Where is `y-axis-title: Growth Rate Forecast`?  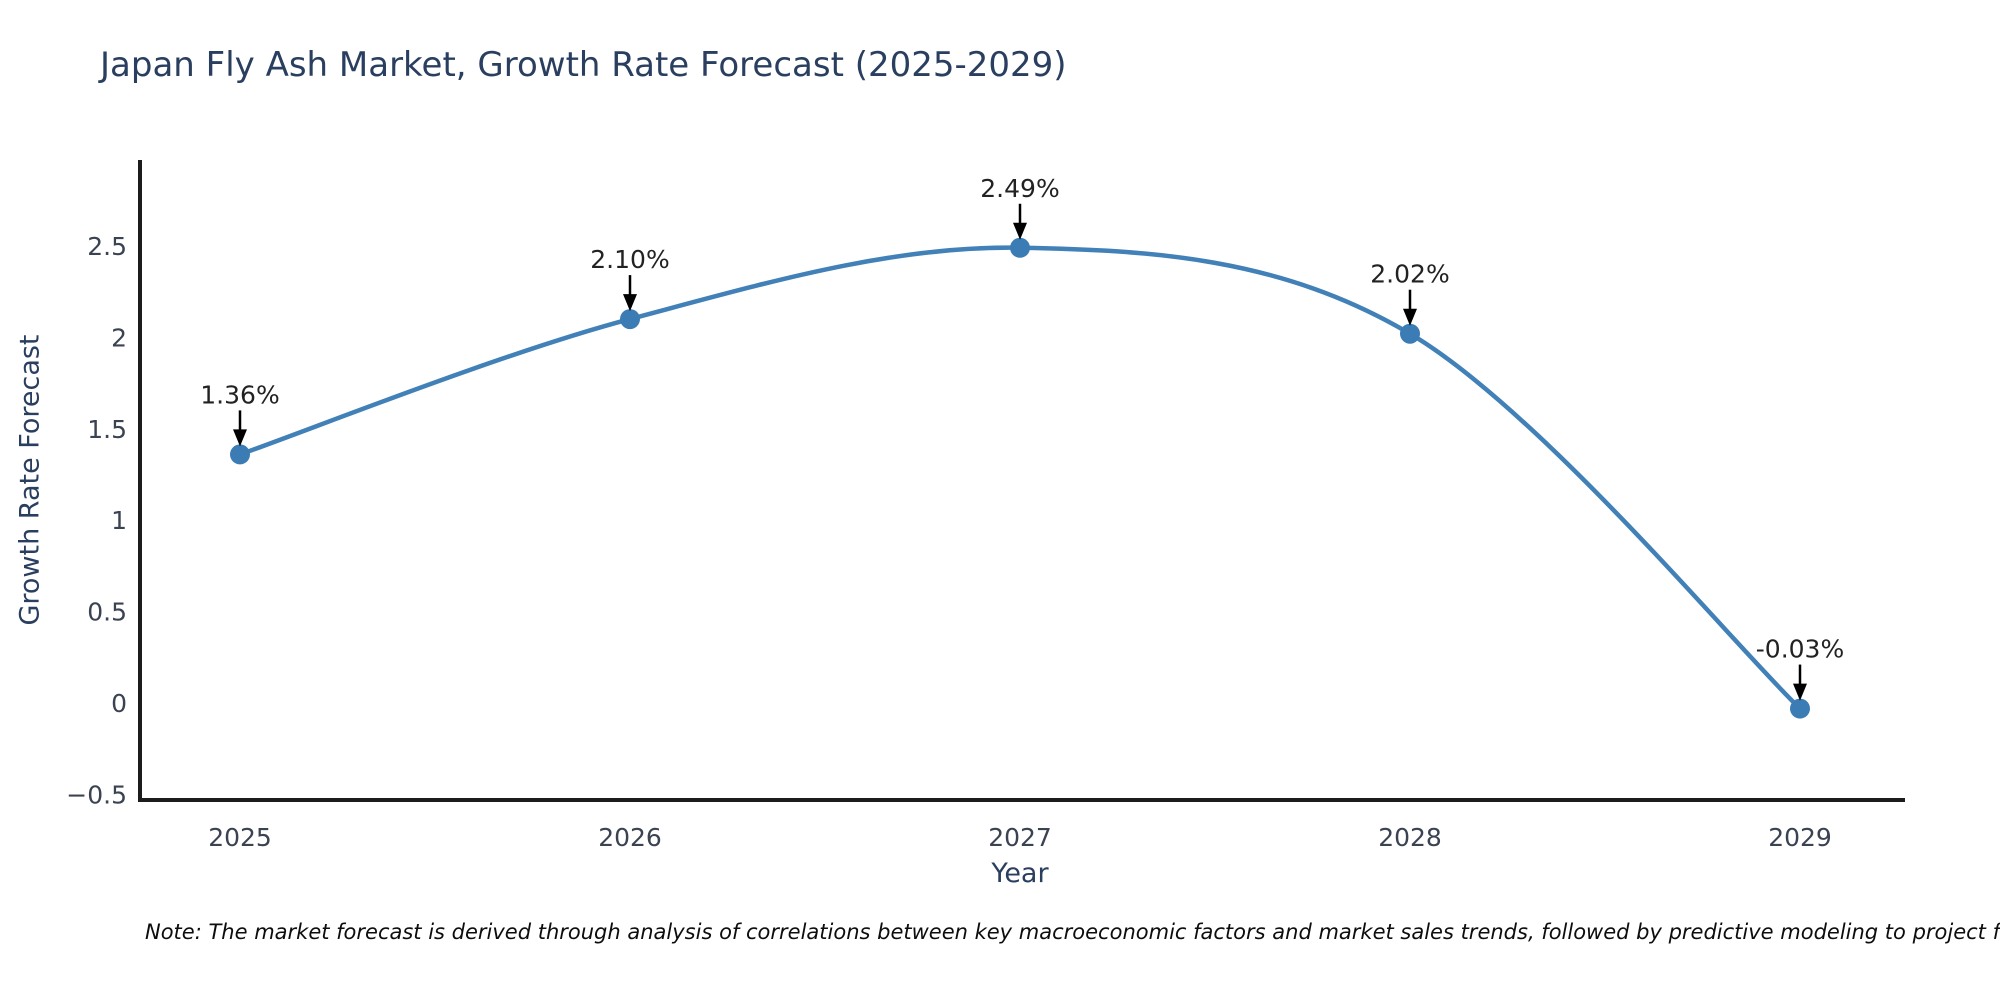 y-axis-title: Growth Rate Forecast is located at coordinates (30, 480).